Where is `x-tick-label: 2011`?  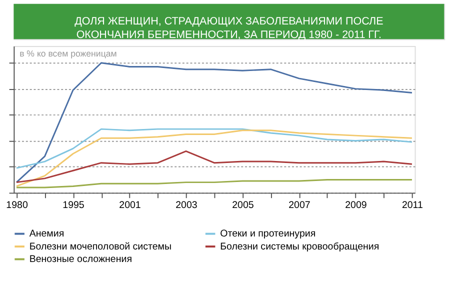 x-tick-label: 2011 is located at coordinates (412, 205).